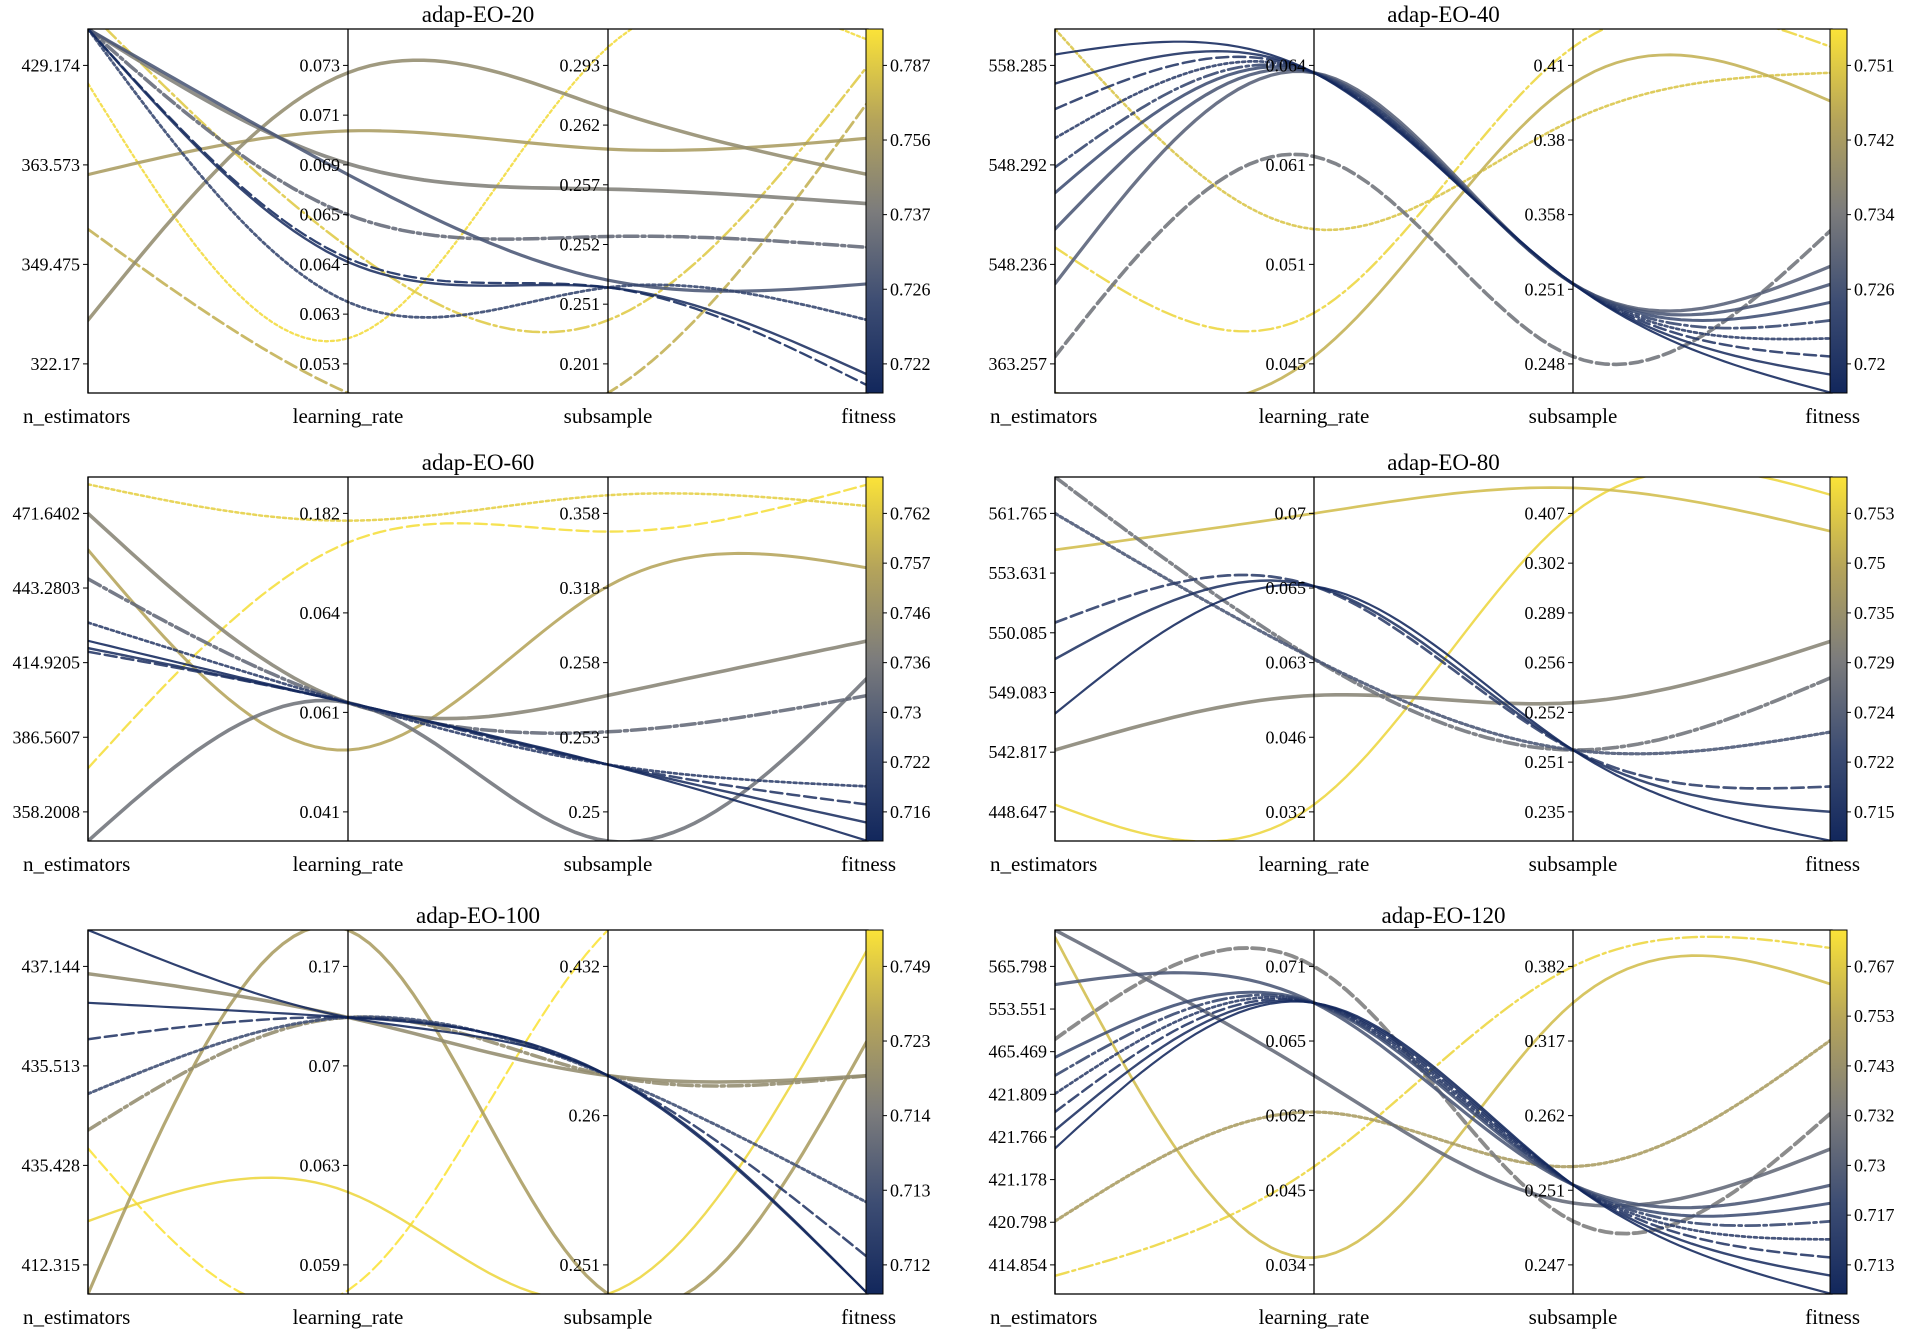  What do you see at coordinates (1443, 14) in the screenshot?
I see `chart-title: adap-EO-40` at bounding box center [1443, 14].